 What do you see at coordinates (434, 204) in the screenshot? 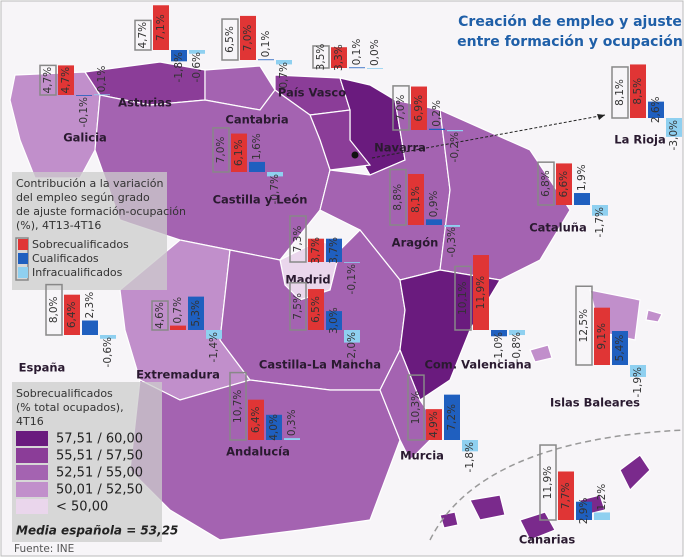
I see `value-label: 0,9%` at bounding box center [434, 204].